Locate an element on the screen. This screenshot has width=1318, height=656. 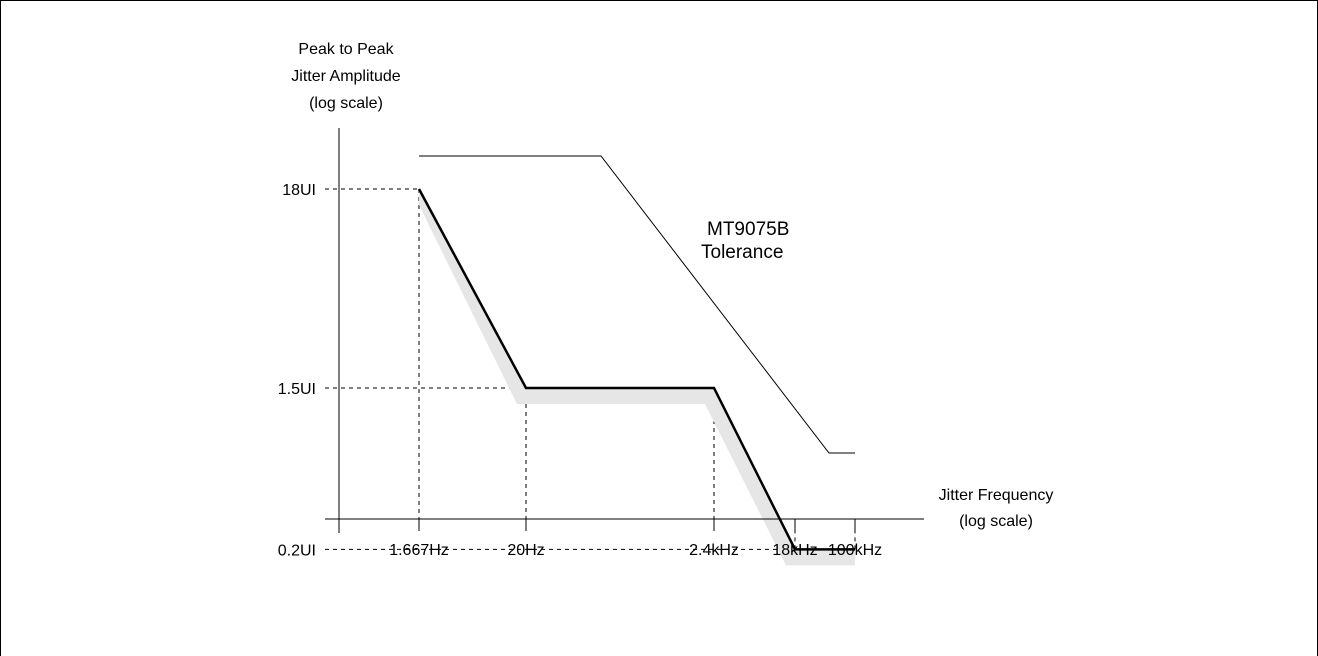
y-tick-label-1: 1.5UI is located at coordinates (297, 389).